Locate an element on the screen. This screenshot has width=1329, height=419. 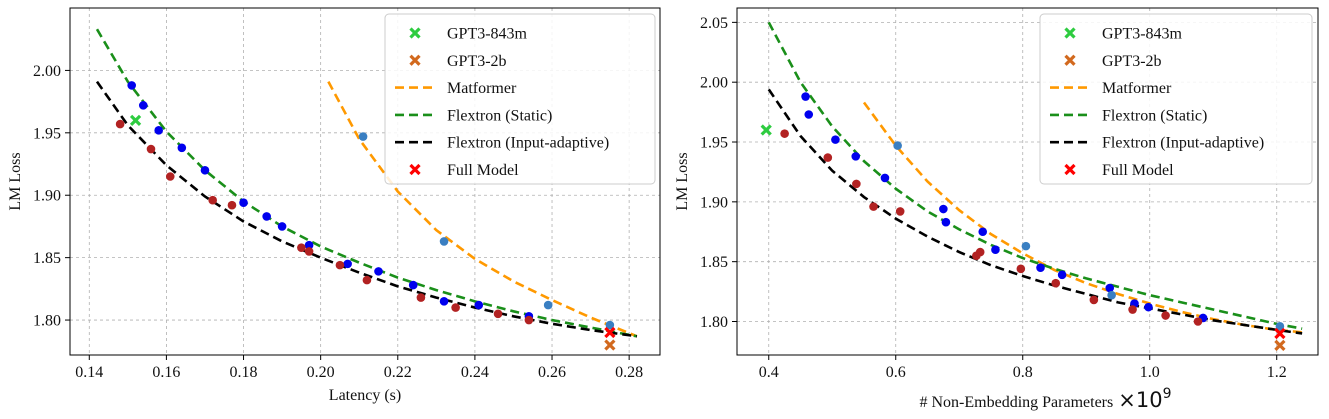
legend-label: GPT3-2b is located at coordinates (477, 61).